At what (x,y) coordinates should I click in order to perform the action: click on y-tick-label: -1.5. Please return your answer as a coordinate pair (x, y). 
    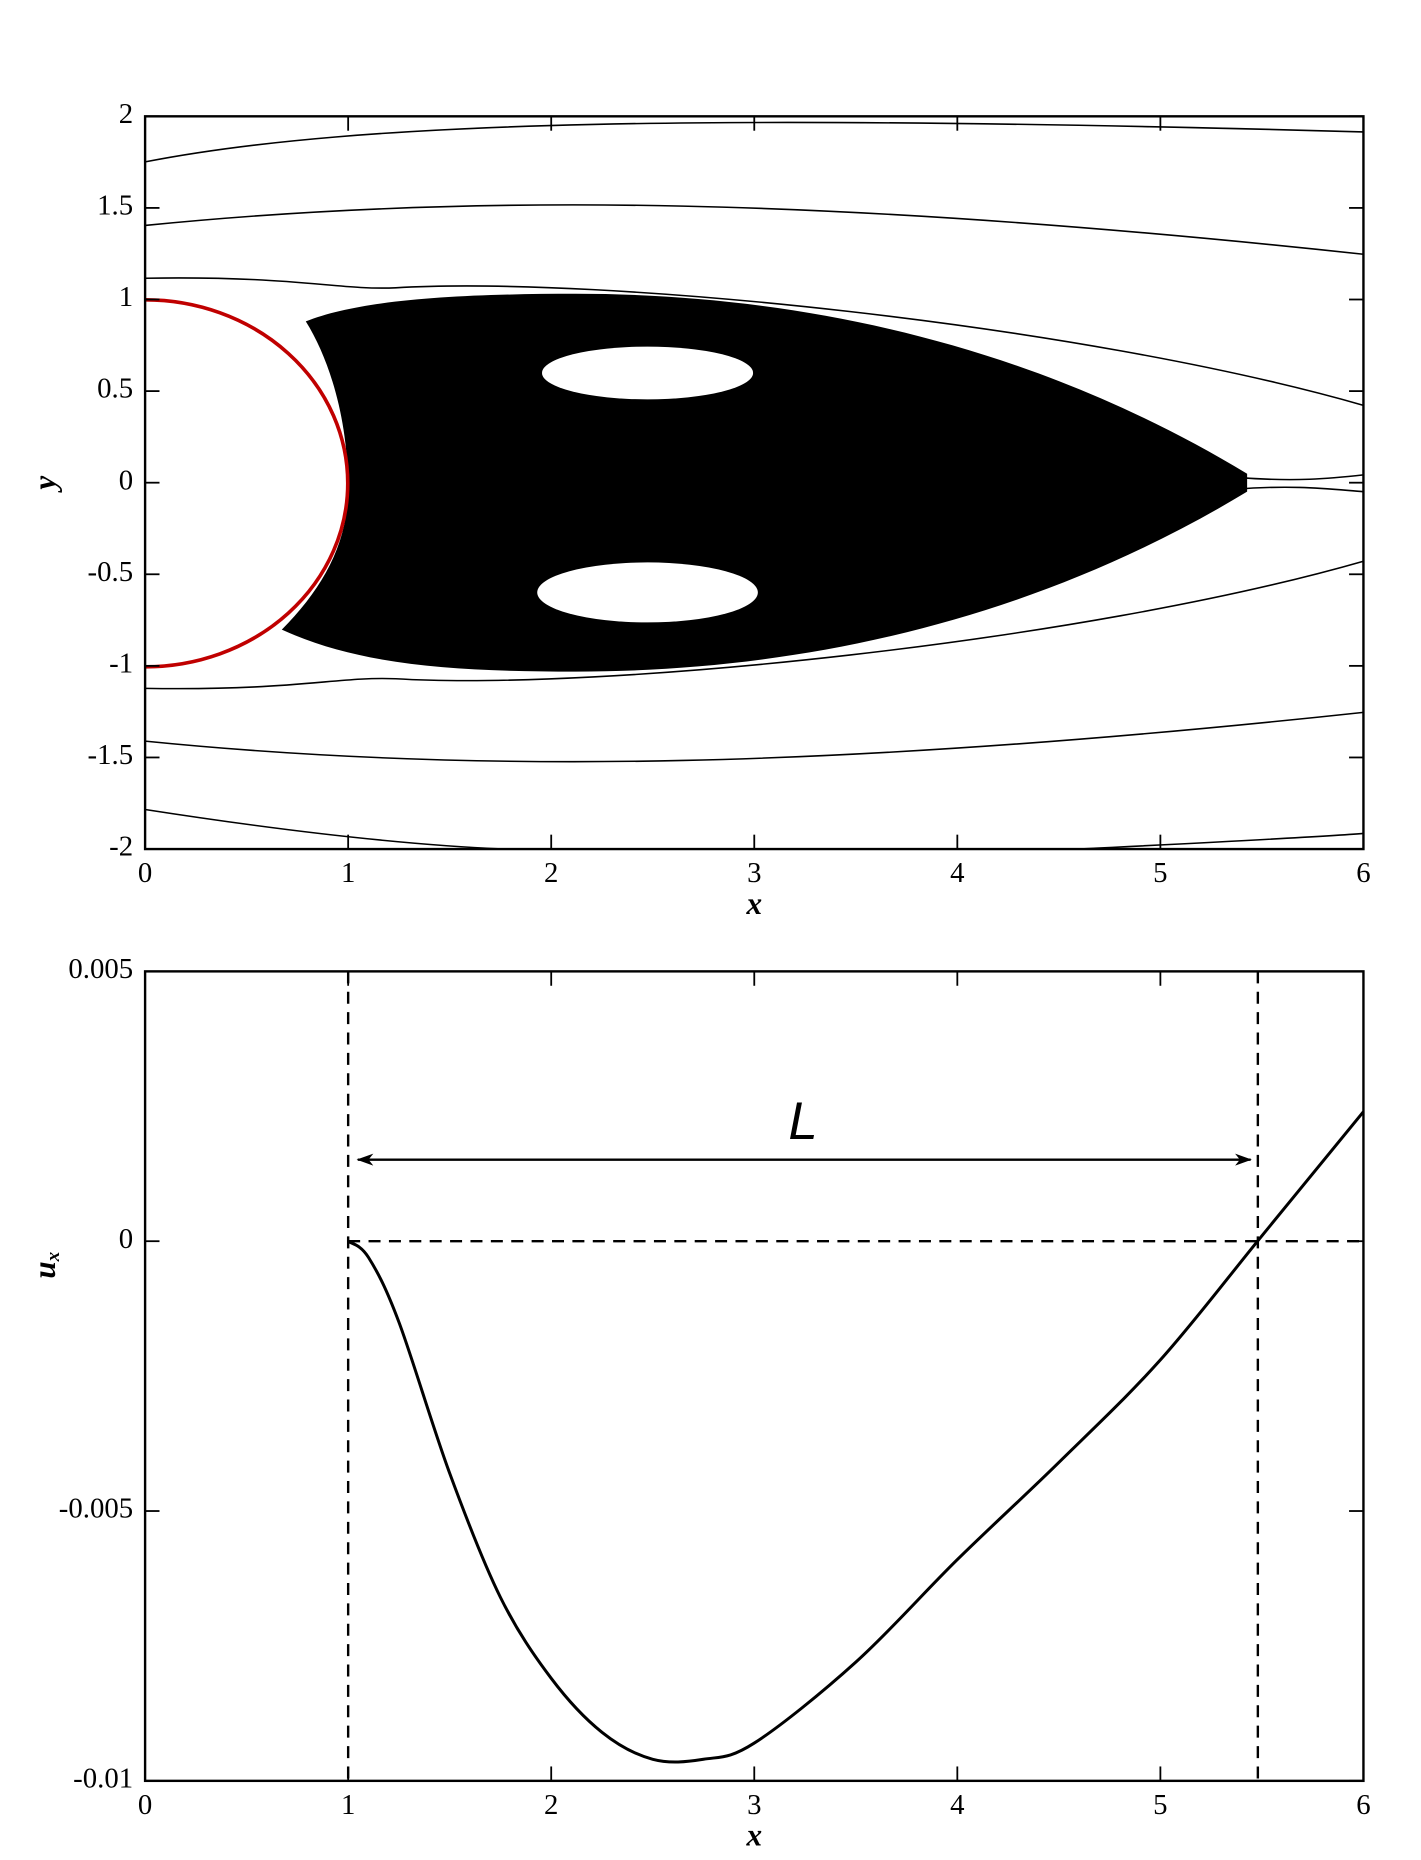
    Looking at the image, I should click on (111, 755).